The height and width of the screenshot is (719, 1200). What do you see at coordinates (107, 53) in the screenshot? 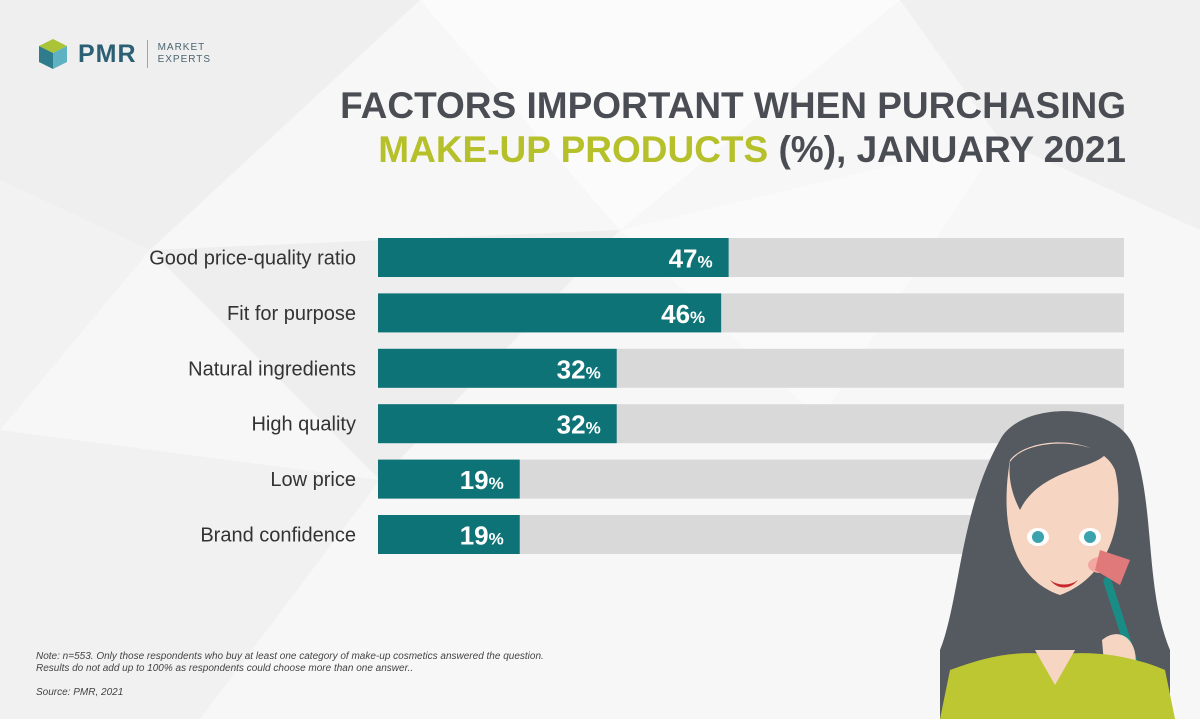
I see `brand-name: PMR` at bounding box center [107, 53].